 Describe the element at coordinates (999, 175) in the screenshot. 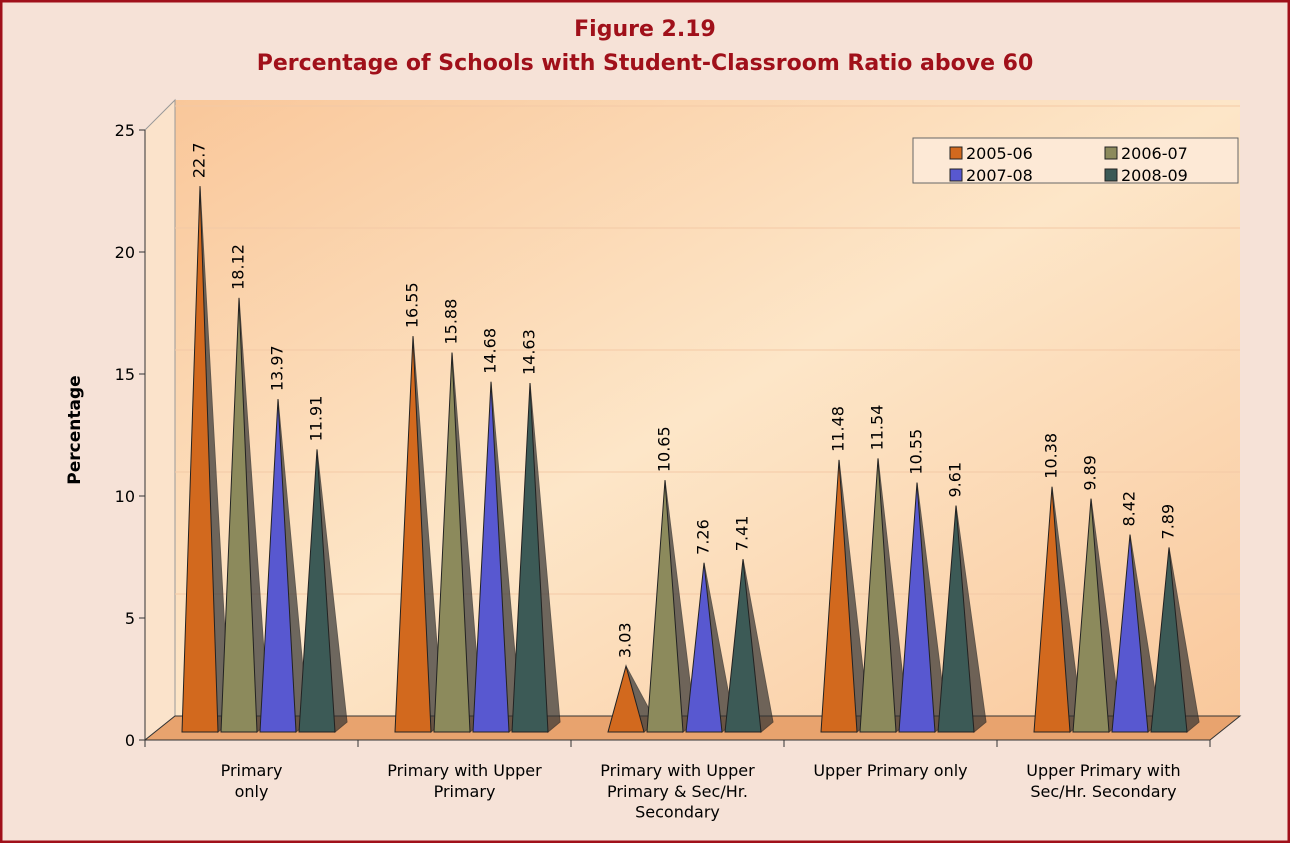

I see `legend-label: 2007-08` at that location.